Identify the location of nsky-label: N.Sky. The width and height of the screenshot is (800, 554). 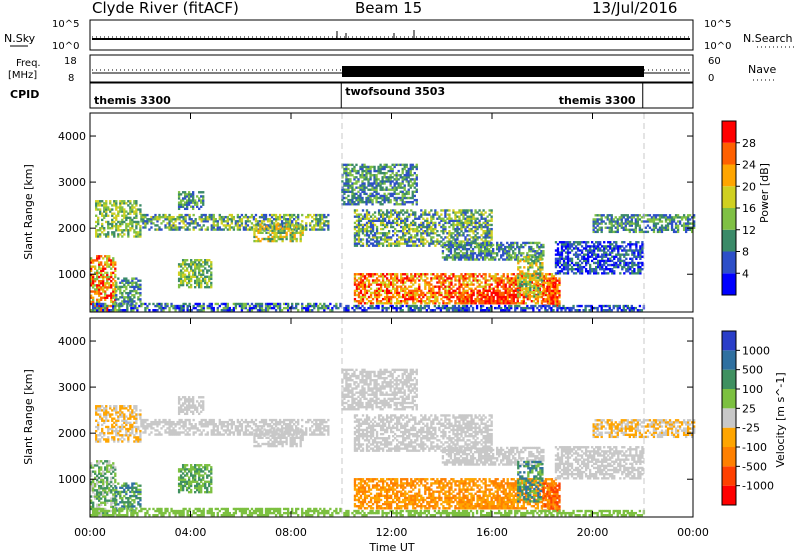
(20, 38).